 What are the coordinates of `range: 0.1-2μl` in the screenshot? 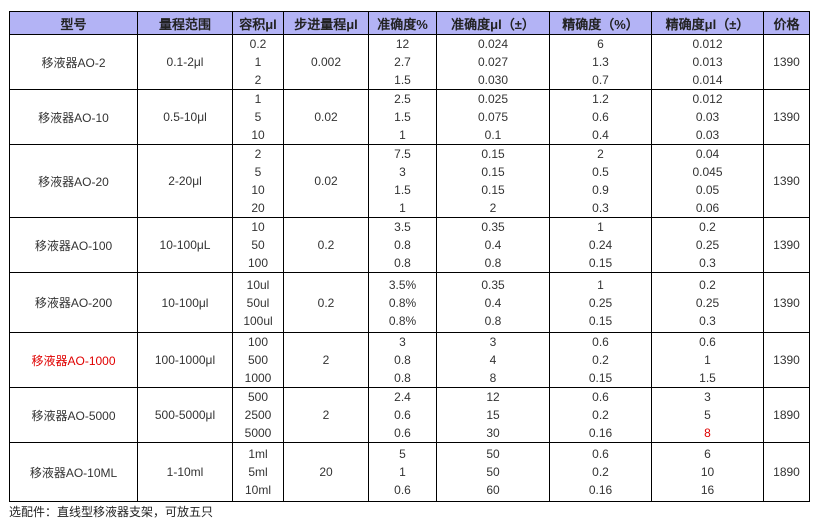 It's located at (185, 62).